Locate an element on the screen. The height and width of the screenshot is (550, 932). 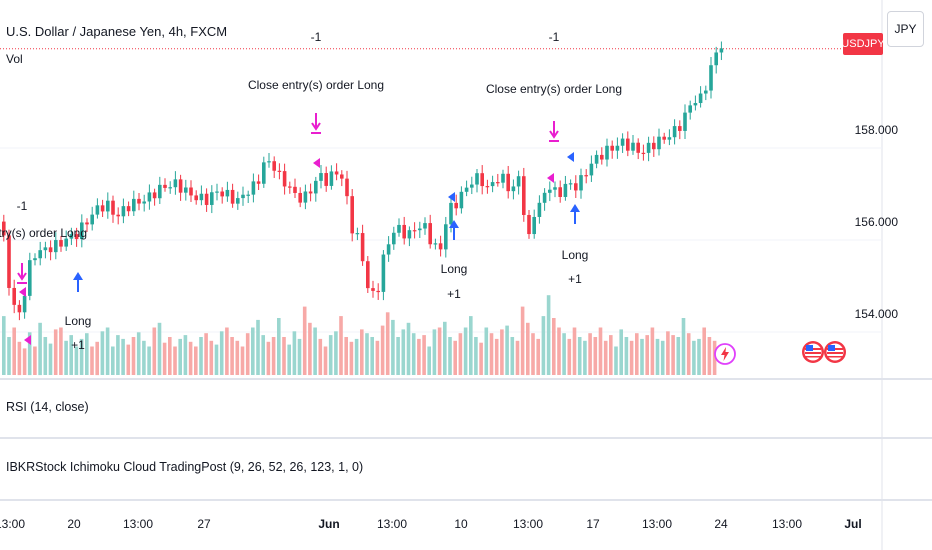
exit-arrow-head is located at coordinates (554, 134).